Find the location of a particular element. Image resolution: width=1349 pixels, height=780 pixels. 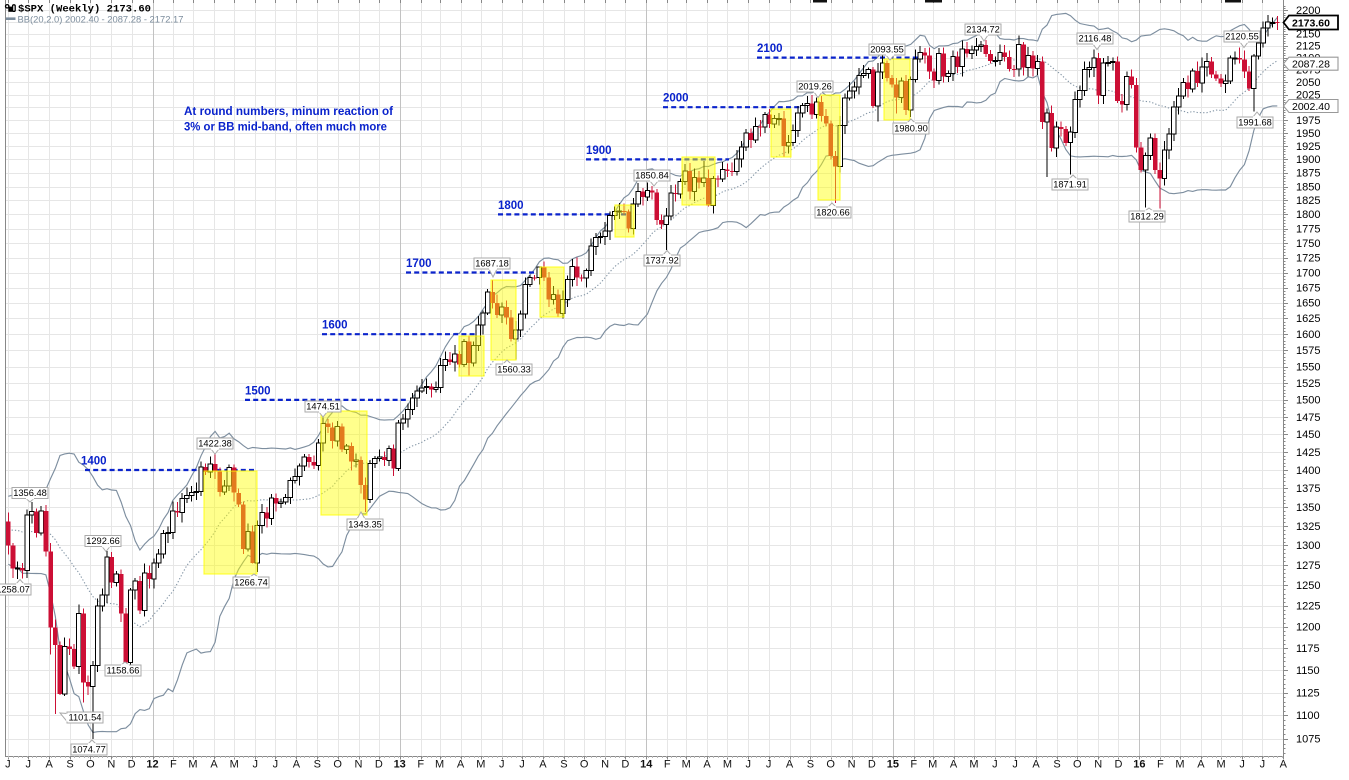

svg-text: 12 is located at coordinates (152, 765).